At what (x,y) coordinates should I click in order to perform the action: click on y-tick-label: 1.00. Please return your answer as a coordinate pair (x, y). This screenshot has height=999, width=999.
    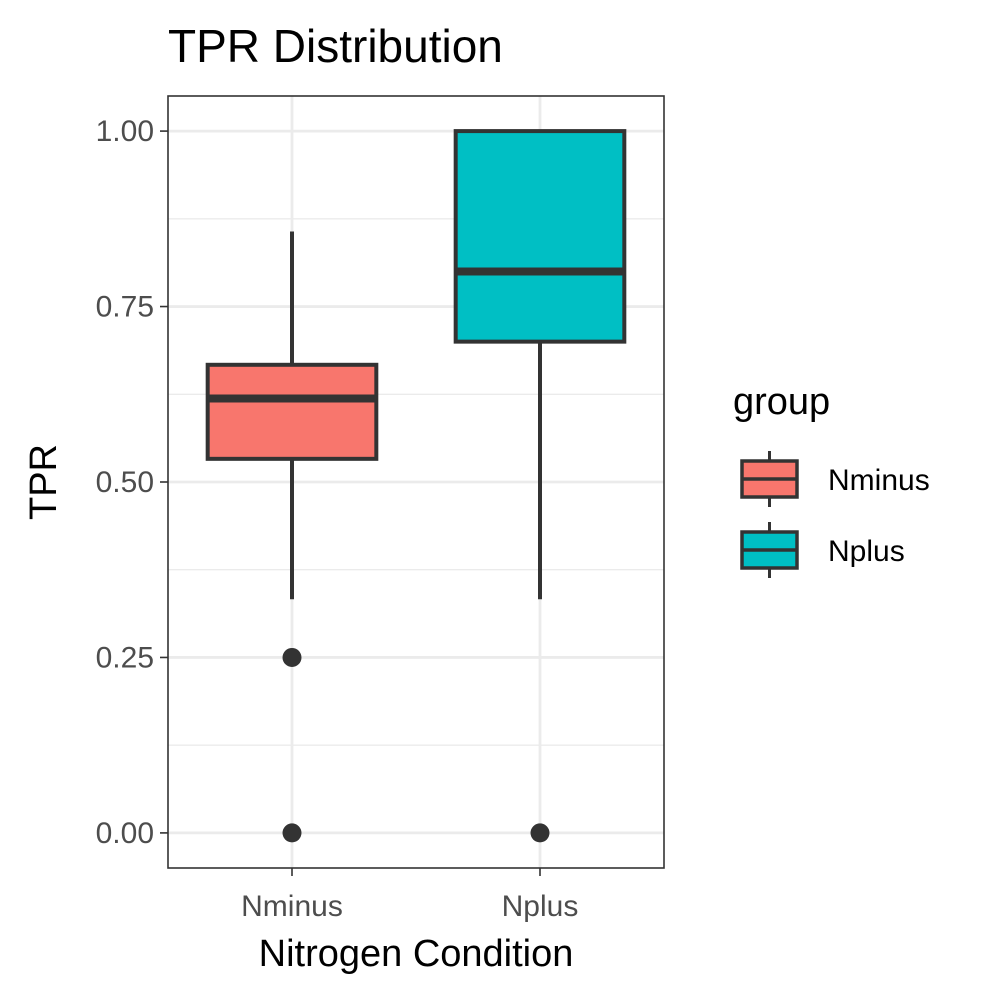
    Looking at the image, I should click on (125, 131).